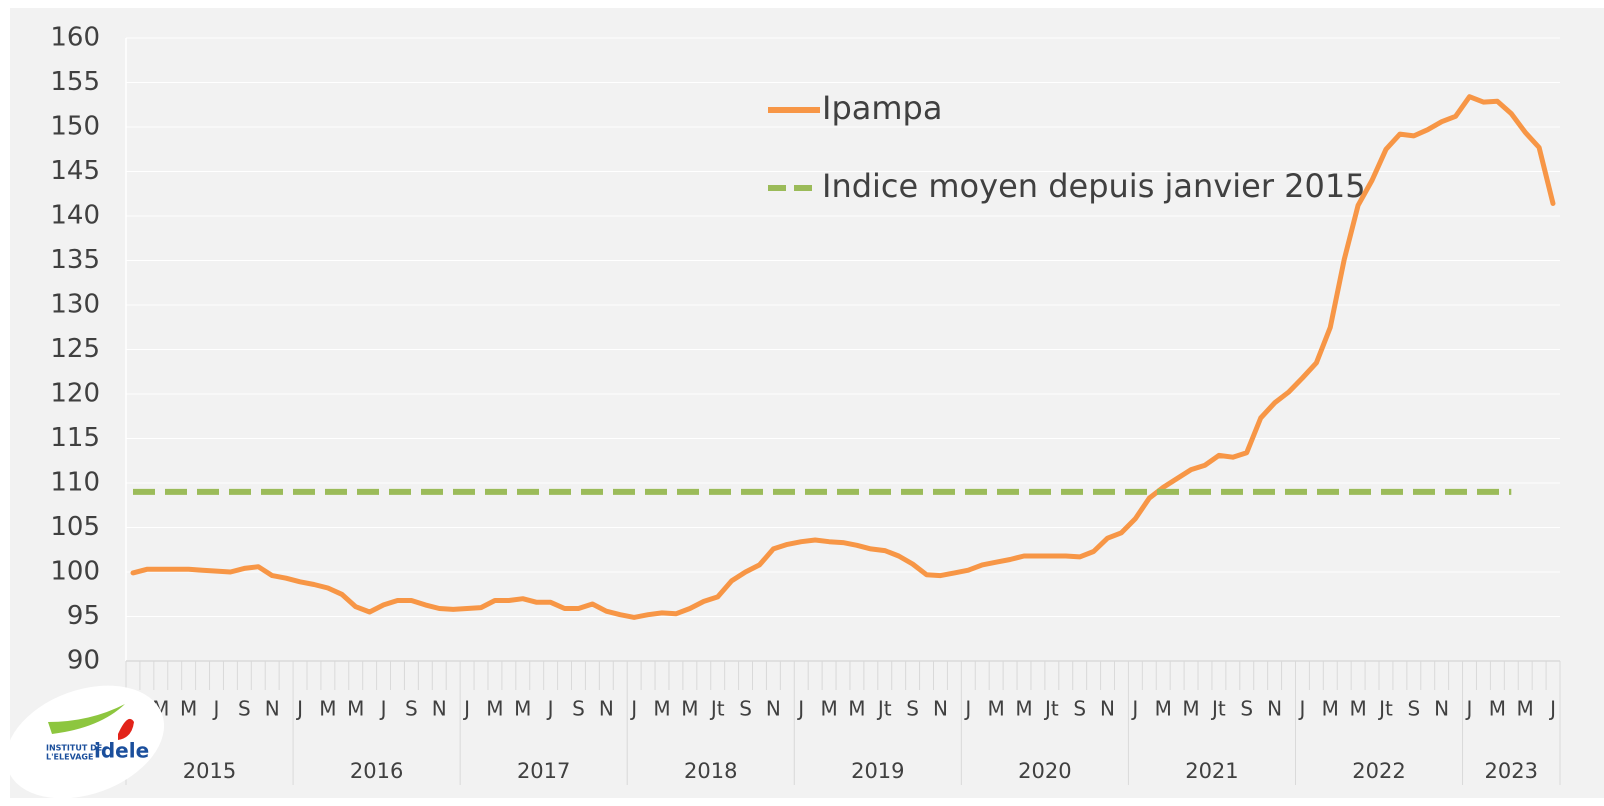 Image resolution: width=1604 pixels, height=806 pixels. What do you see at coordinates (74, 748) in the screenshot?
I see `logo-text: INSTITUT DE` at bounding box center [74, 748].